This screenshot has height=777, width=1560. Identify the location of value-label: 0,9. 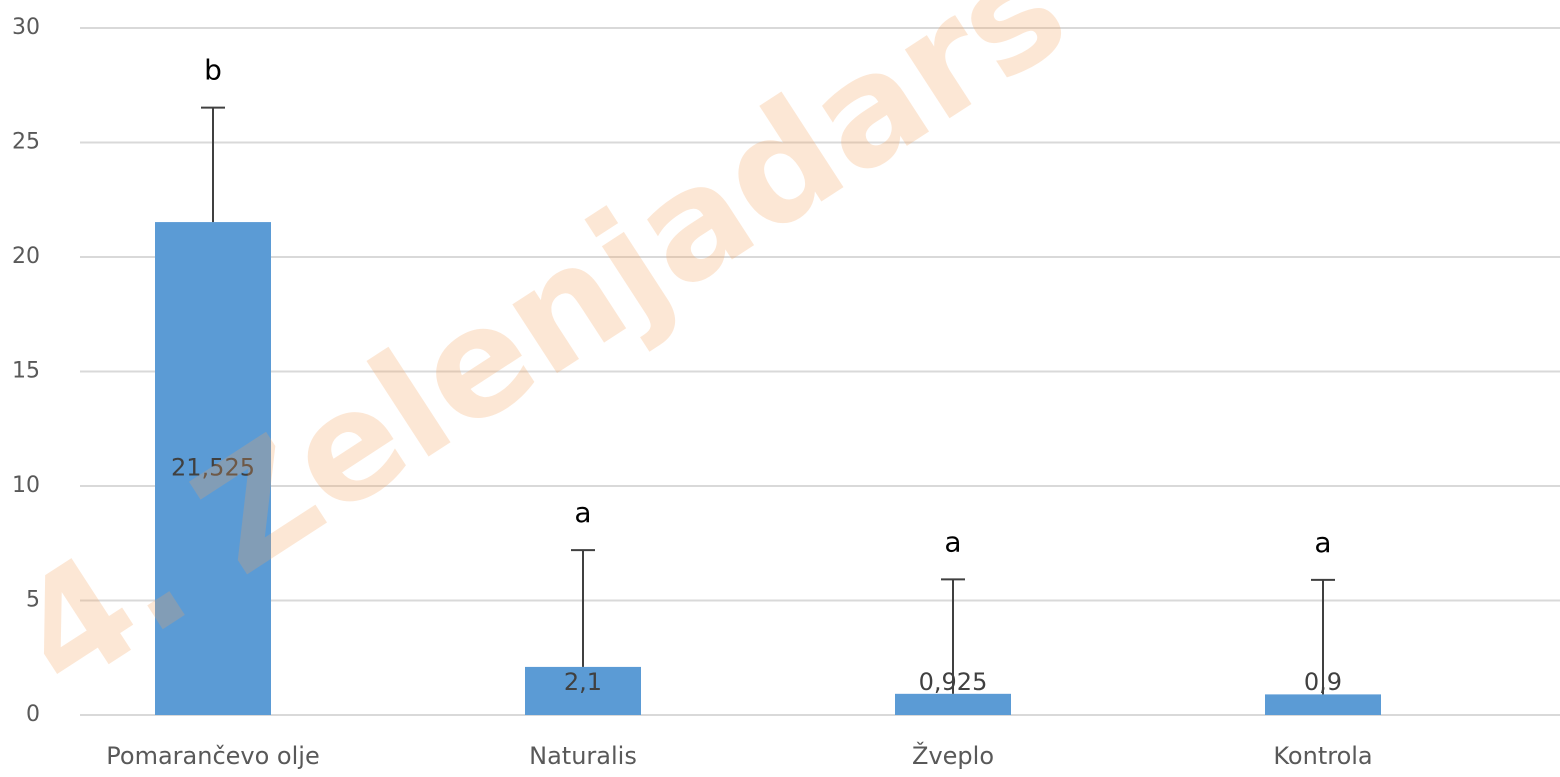
(1323, 682).